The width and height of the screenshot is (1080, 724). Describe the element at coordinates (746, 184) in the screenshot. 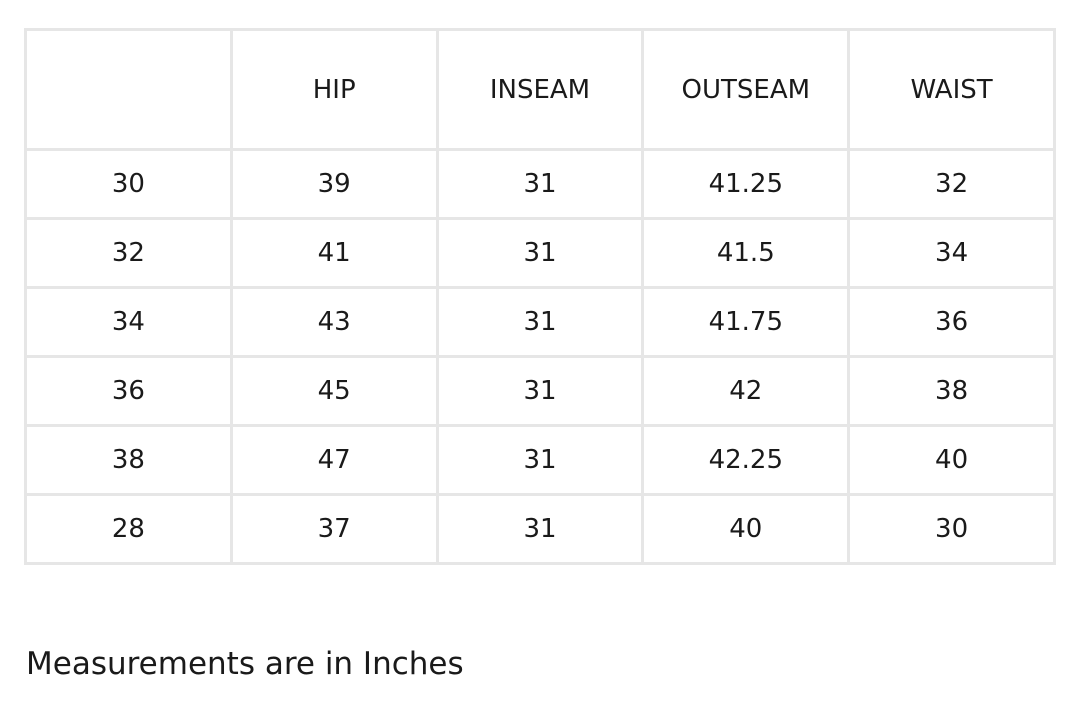

I see `table-cell-outseam: 41.25` at that location.